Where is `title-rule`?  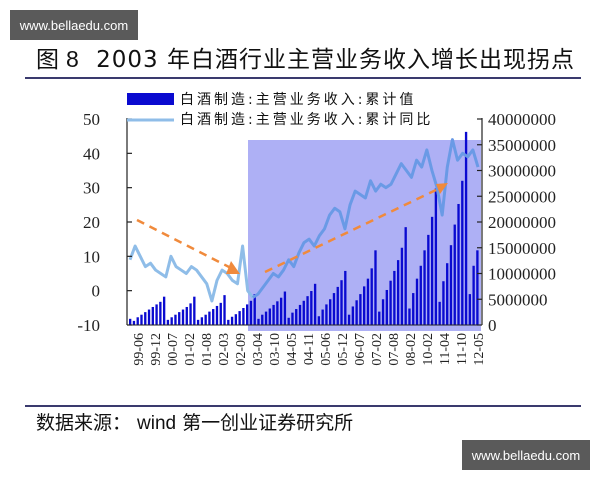
title-rule is located at coordinates (303, 78).